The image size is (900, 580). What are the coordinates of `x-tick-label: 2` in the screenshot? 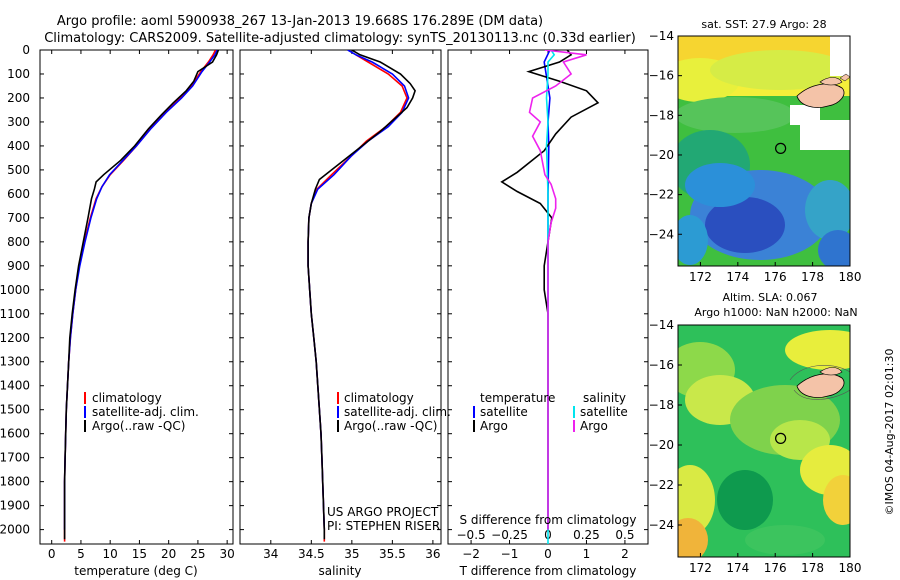 It's located at (625, 554).